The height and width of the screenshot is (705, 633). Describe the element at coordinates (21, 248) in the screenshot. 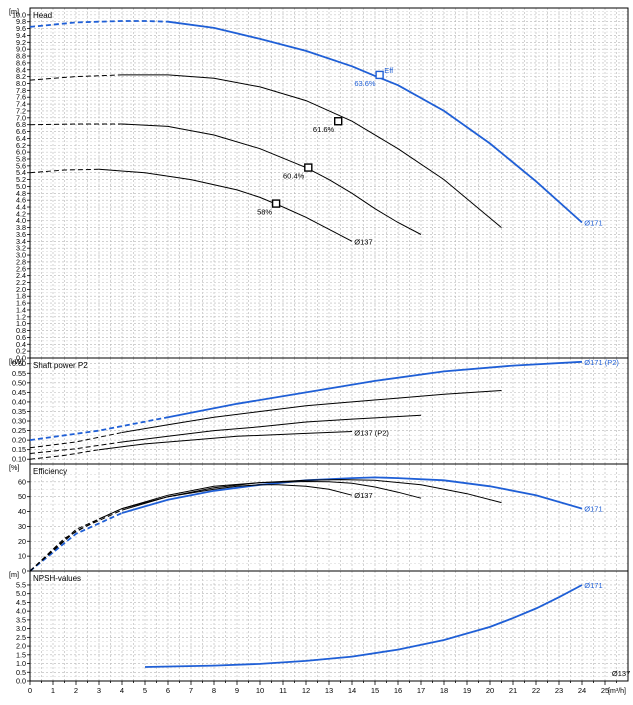

I see `y-tick-label: 3.2` at that location.